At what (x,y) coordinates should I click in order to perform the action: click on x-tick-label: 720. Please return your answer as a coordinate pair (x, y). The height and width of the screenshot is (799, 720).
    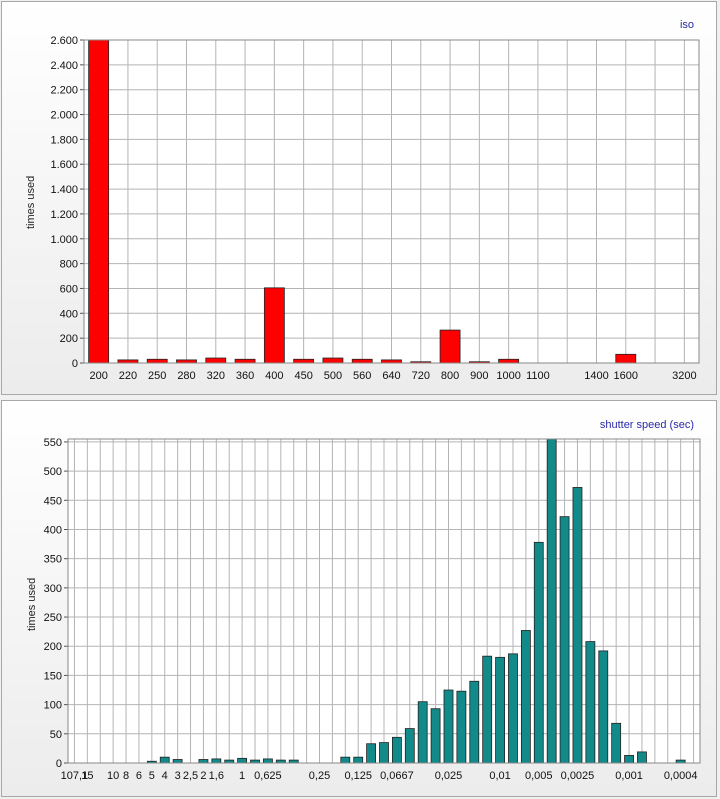
    Looking at the image, I should click on (421, 376).